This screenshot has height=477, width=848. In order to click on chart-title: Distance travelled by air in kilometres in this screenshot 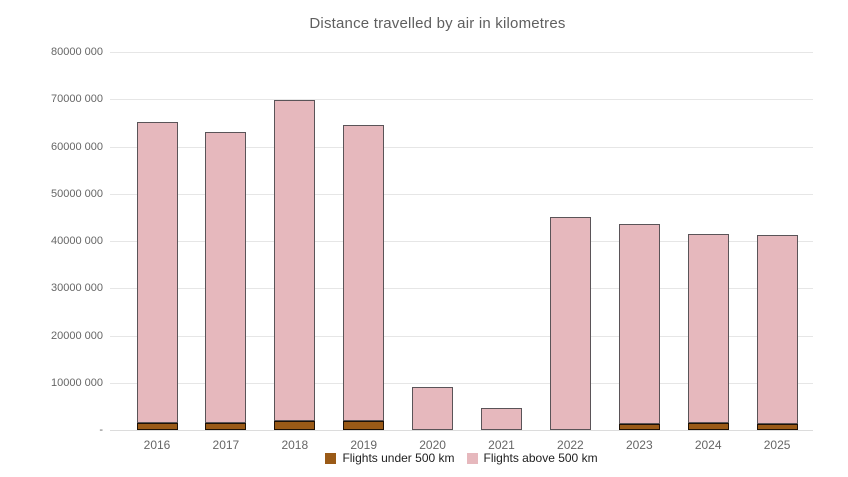, I will do `click(437, 23)`.